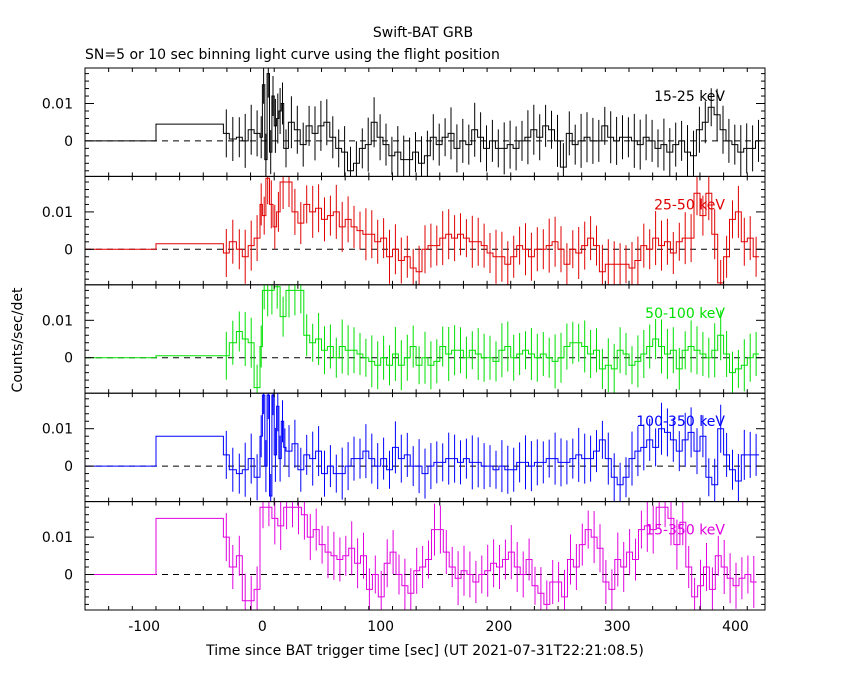 The height and width of the screenshot is (680, 850). What do you see at coordinates (735, 627) in the screenshot?
I see `x-tick-label: 400` at bounding box center [735, 627].